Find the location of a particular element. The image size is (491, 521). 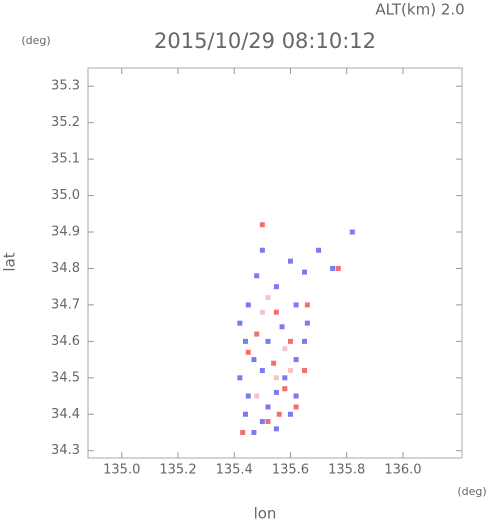

y-tick-label: 34.8 is located at coordinates (65, 268).